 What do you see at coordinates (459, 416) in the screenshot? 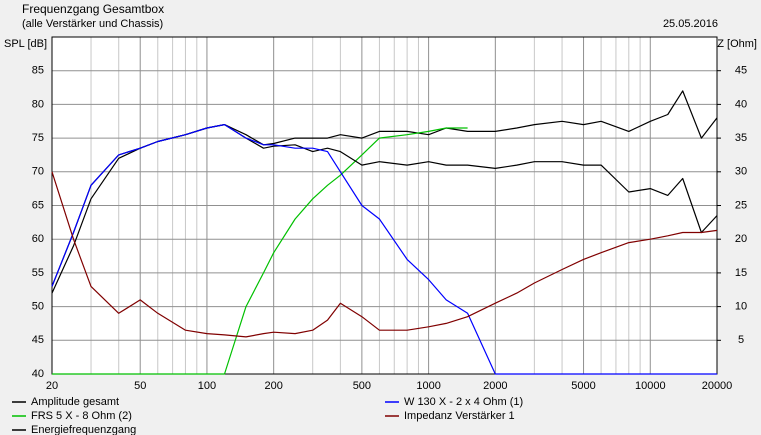
I see `legend-label: Impedanz Verstärker 1` at bounding box center [459, 416].